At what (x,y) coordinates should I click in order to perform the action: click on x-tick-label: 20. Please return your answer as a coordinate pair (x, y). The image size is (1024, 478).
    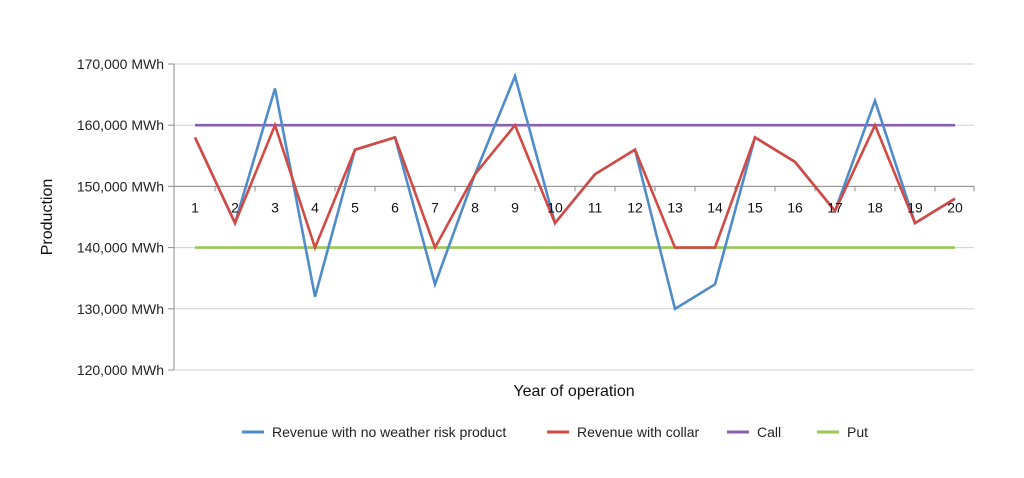
    Looking at the image, I should click on (955, 207).